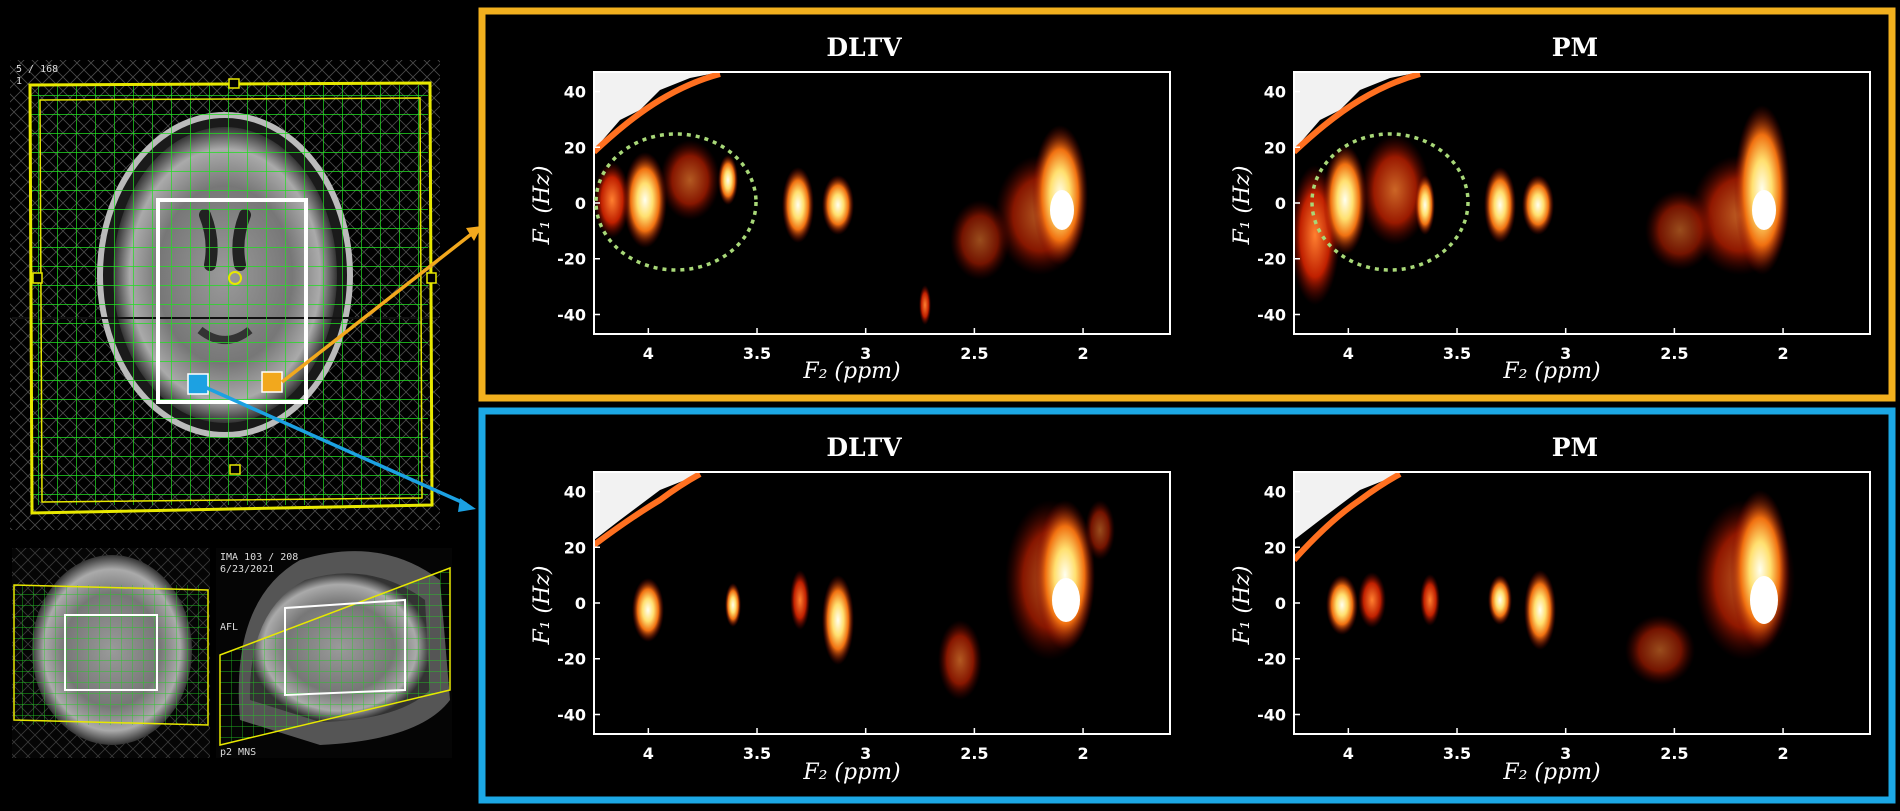 This screenshot has width=1900, height=811. Describe the element at coordinates (111, 653) in the screenshot. I see `coronal-localizer` at that location.